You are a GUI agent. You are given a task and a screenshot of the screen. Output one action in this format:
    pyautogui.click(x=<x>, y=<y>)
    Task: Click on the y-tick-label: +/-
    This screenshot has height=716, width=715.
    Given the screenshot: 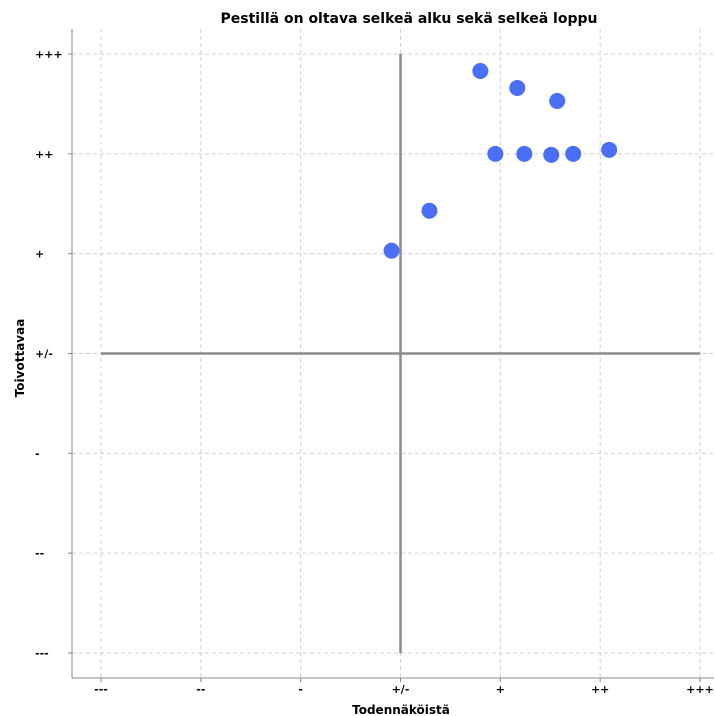 What is the action you would take?
    pyautogui.click(x=44, y=354)
    